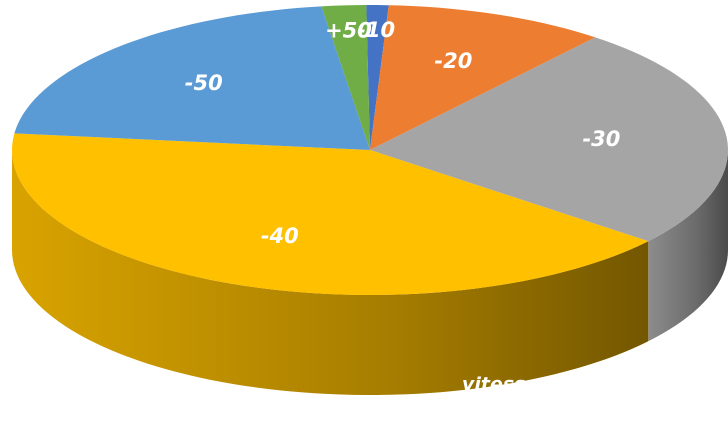 Image resolution: width=728 pixels, height=423 pixels. I want to click on data-label: +50, so click(348, 30).